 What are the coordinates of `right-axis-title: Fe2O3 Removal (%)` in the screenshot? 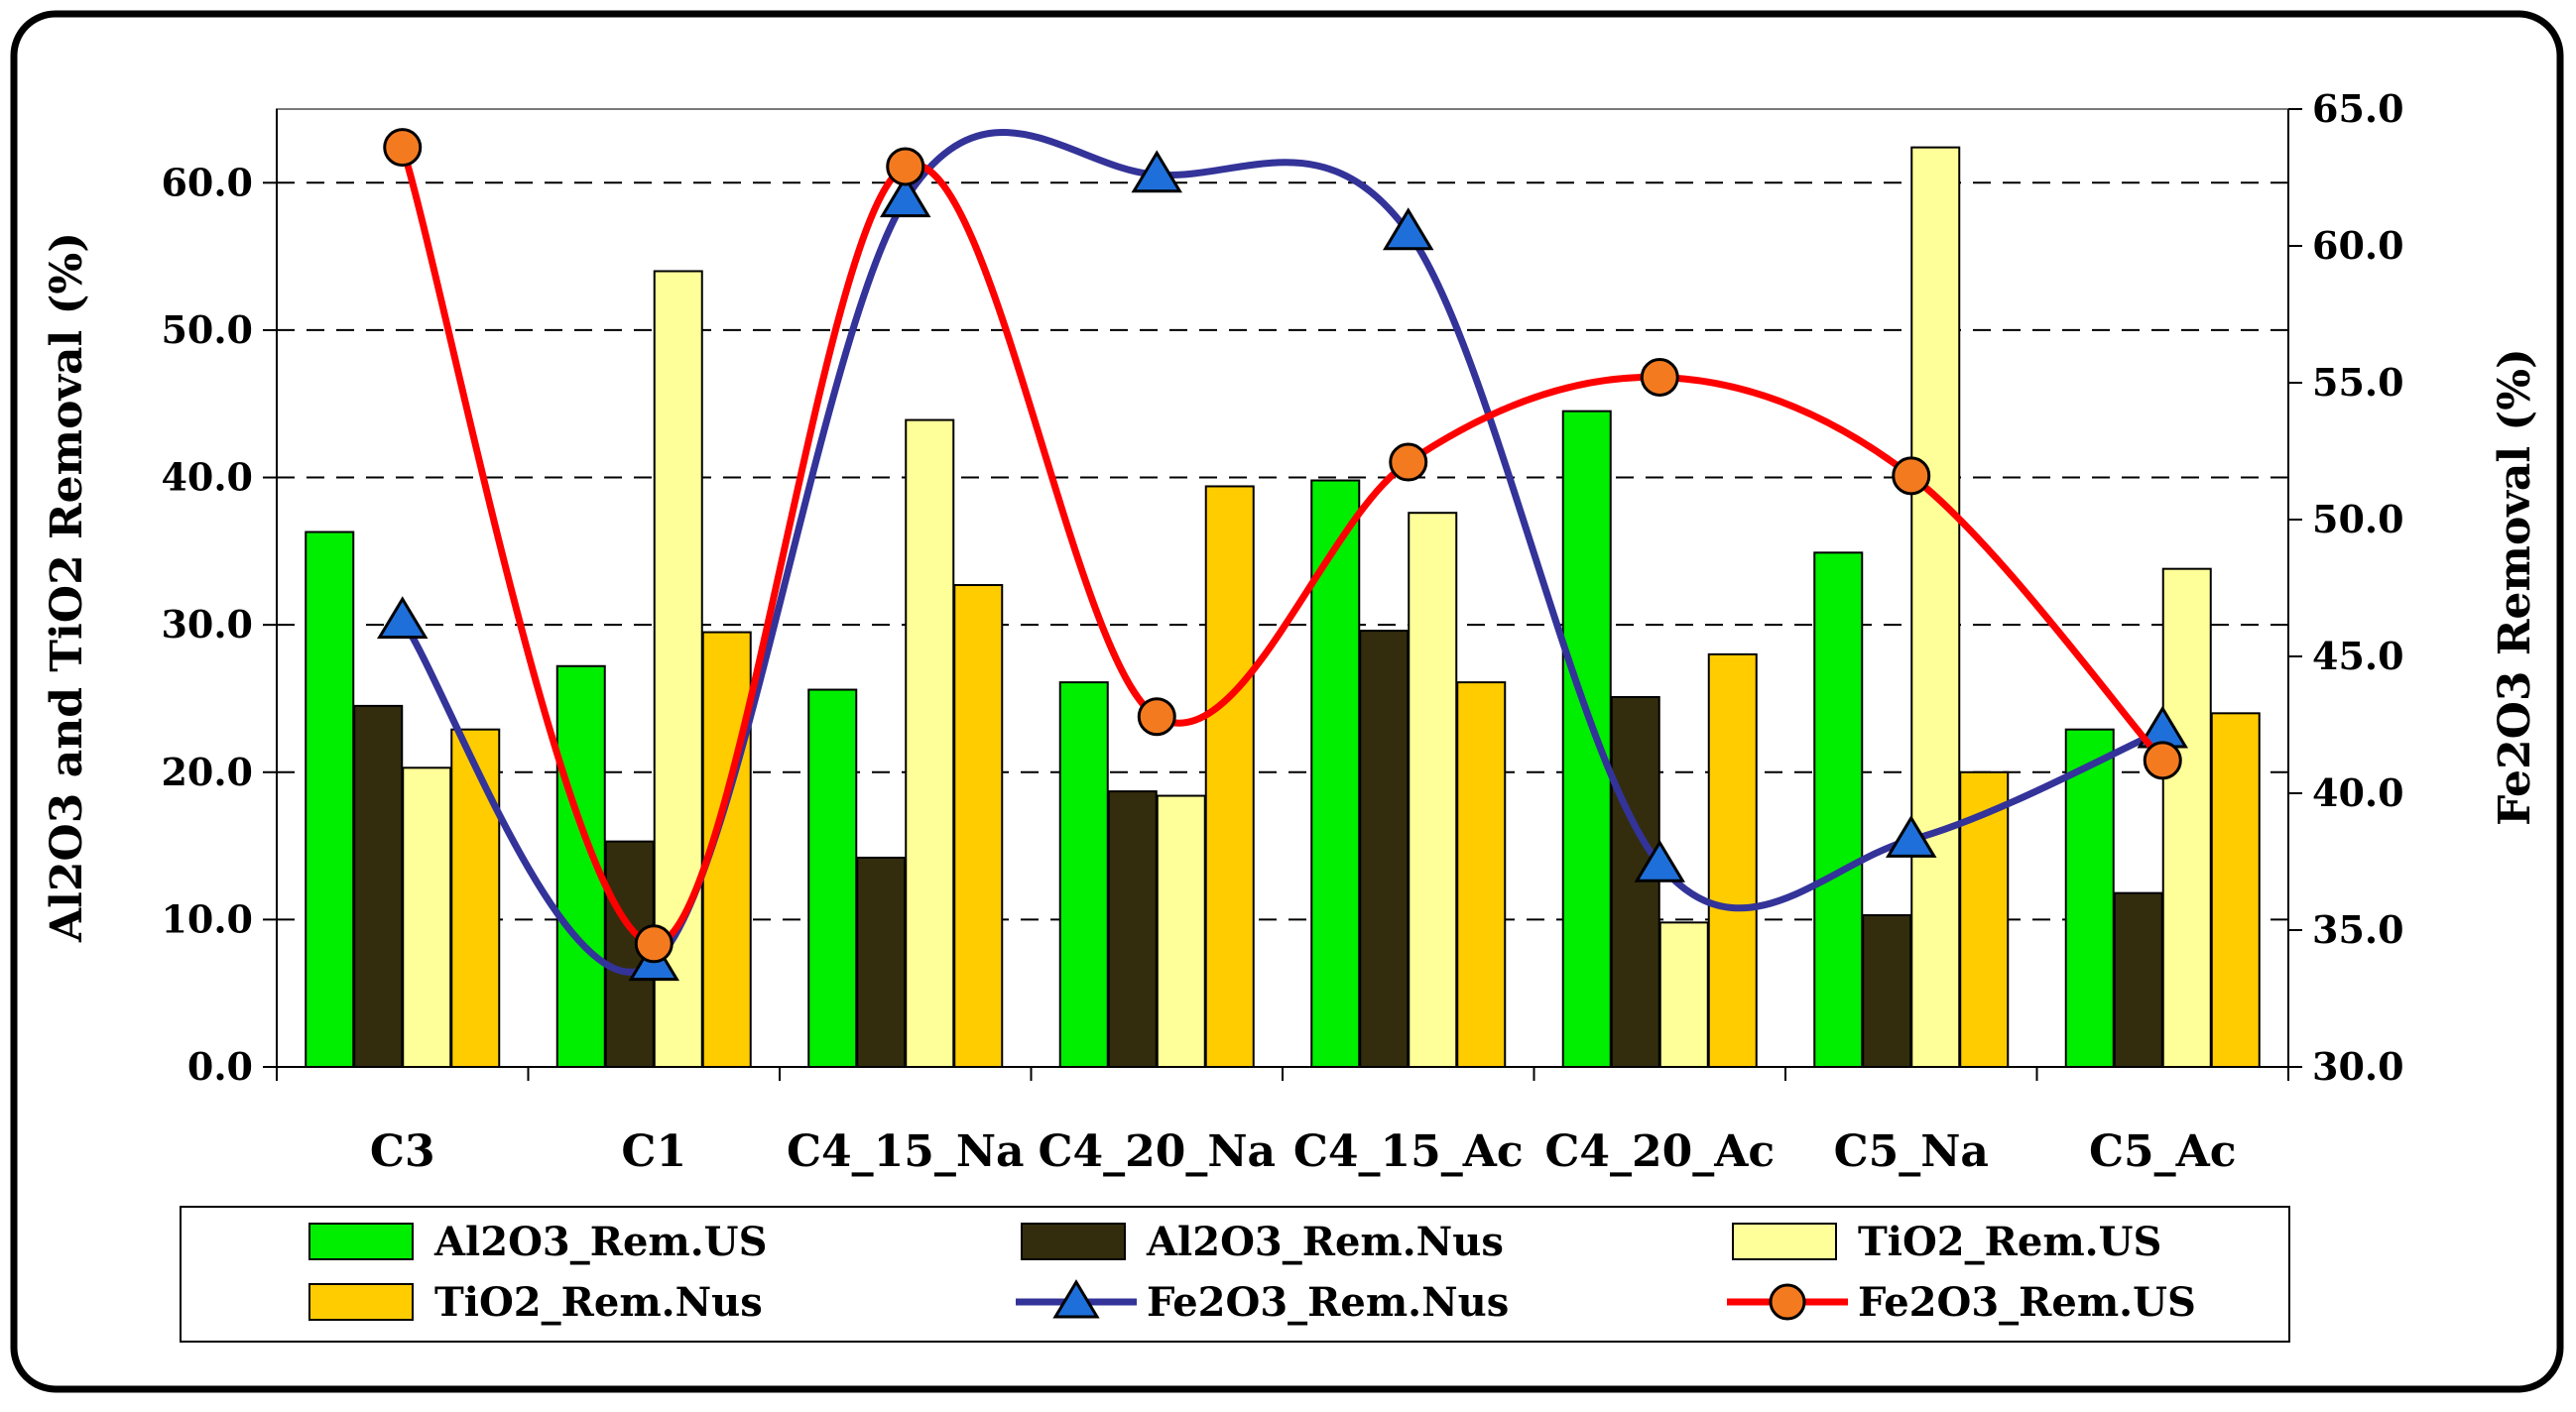 It's located at (2515, 587).